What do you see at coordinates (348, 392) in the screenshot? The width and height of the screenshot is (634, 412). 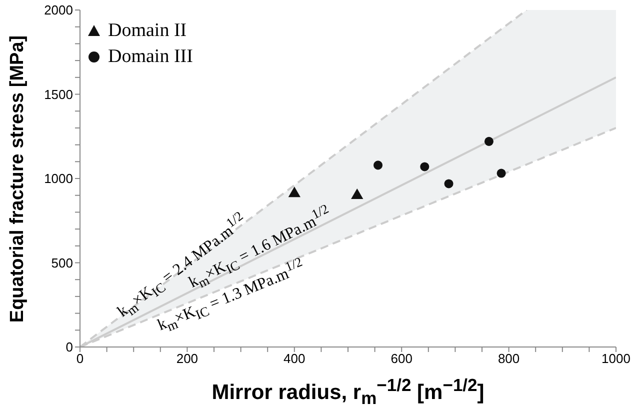 I see `x-axis-title: Mirror radius, r$_{m}$$^{−1/2}$ [m$^{−1/2}$]` at bounding box center [348, 392].